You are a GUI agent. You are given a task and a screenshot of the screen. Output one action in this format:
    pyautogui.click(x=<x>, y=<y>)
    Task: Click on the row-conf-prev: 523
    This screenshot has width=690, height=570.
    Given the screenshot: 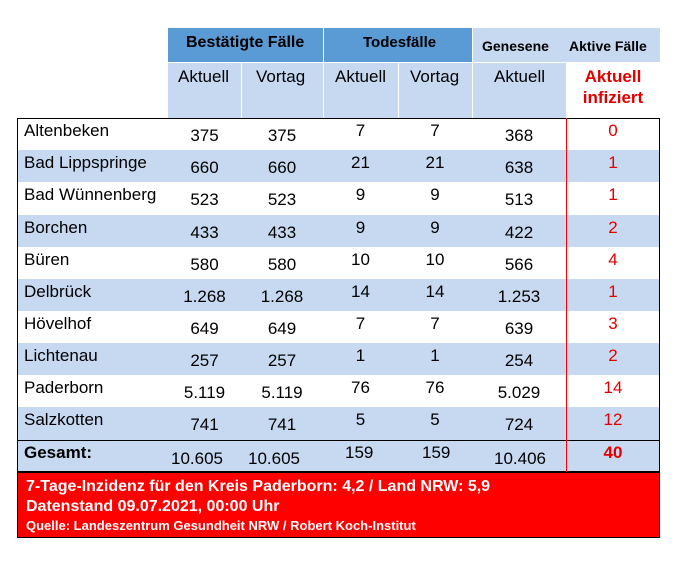 What is the action you would take?
    pyautogui.click(x=282, y=199)
    